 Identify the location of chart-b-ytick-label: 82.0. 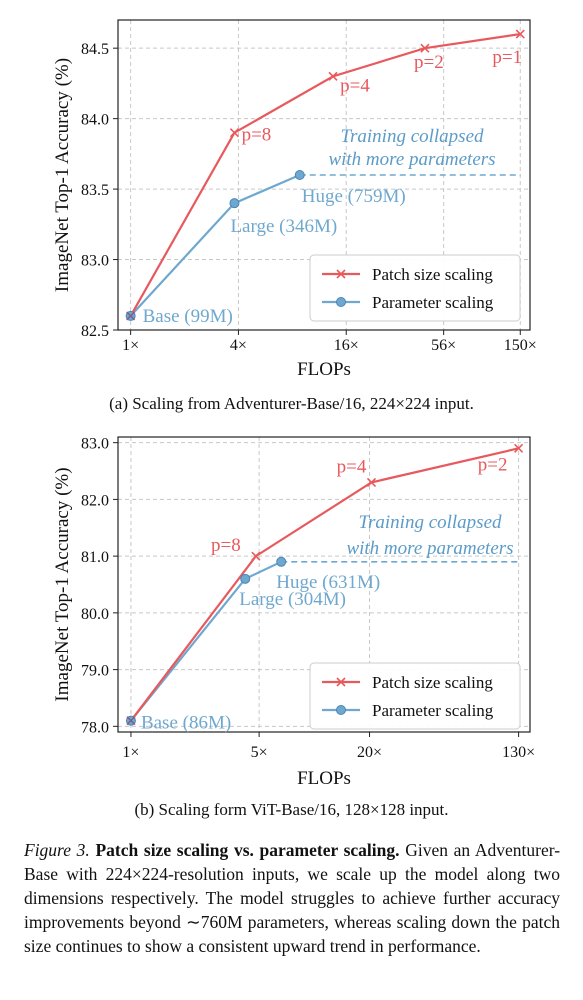
(95, 500).